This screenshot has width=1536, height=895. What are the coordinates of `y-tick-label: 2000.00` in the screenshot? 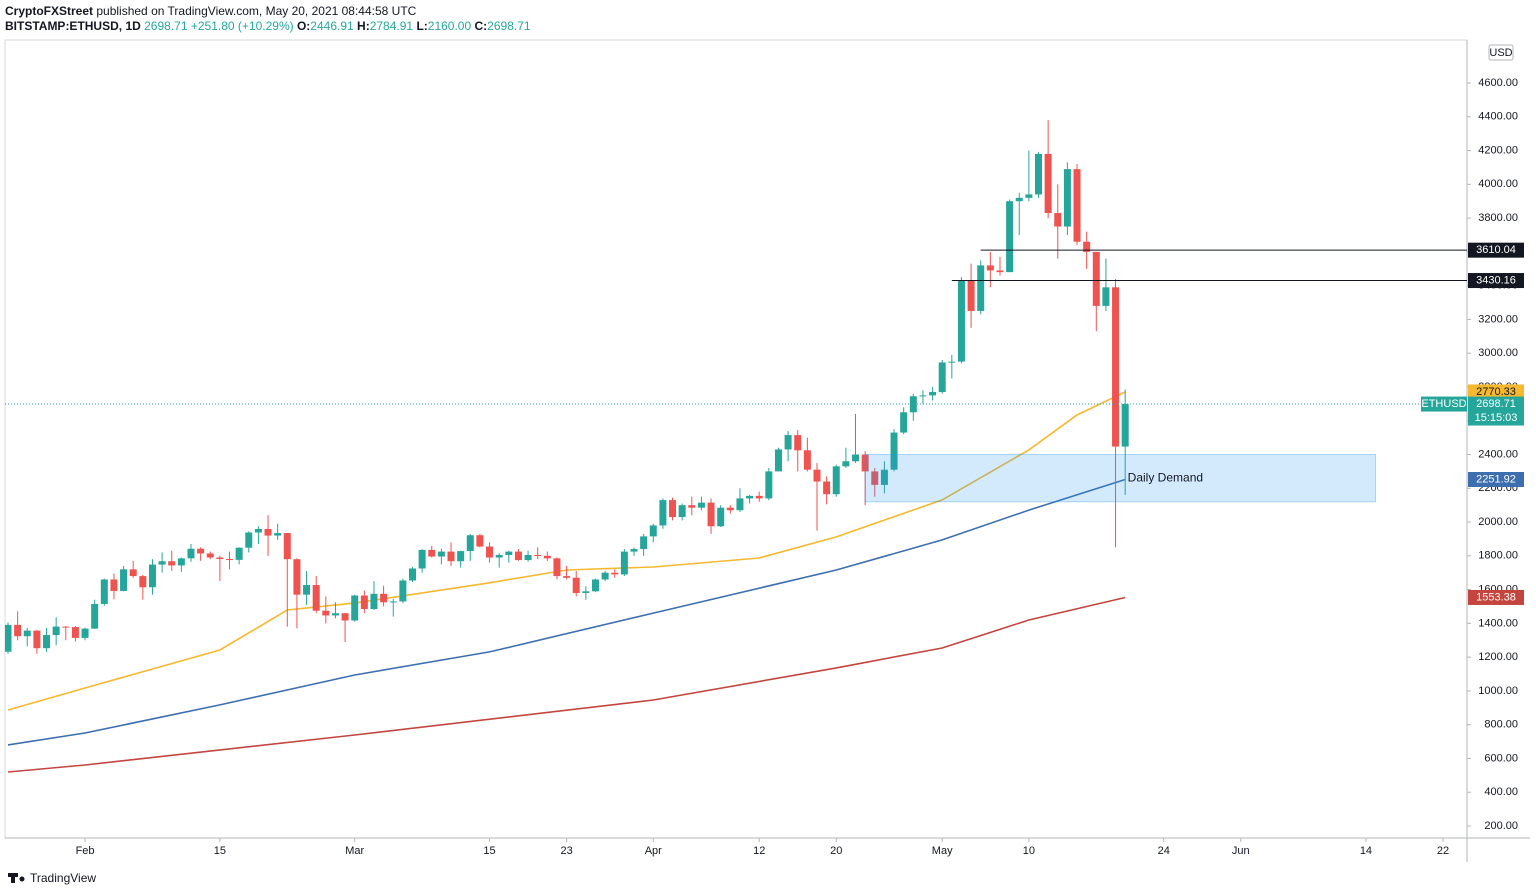 It's located at (1498, 522).